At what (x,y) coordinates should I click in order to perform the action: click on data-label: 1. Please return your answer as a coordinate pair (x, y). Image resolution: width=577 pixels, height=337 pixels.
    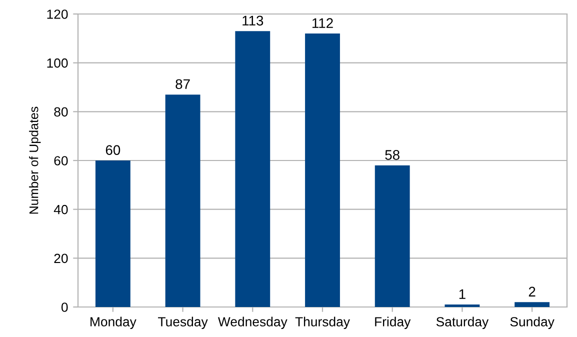
    Looking at the image, I should click on (462, 294).